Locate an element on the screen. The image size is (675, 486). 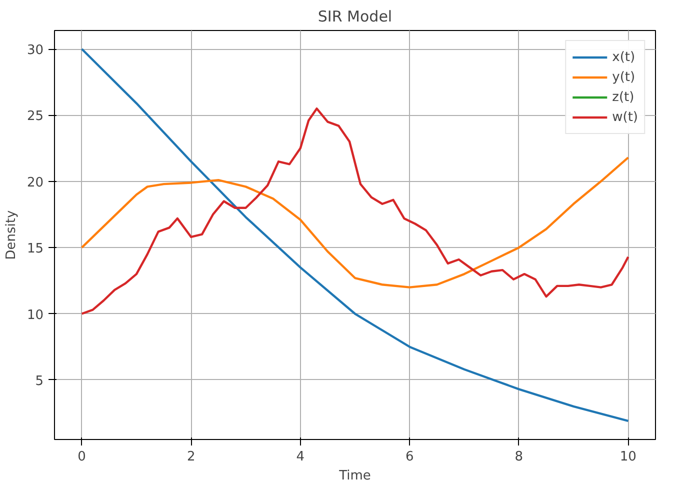
y-tick-label: 10 is located at coordinates (35, 315).